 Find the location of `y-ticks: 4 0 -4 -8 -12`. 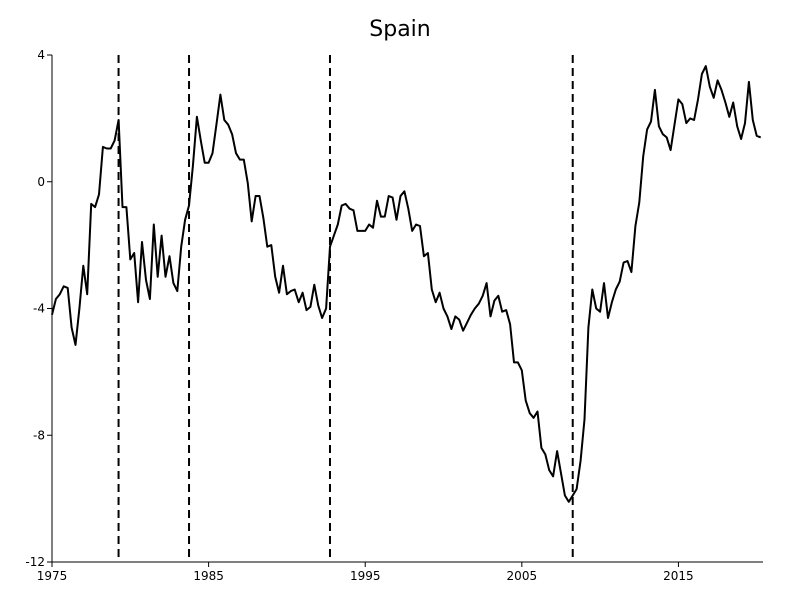

y-ticks: 4 0 -4 -8 -12 is located at coordinates (38, 308).